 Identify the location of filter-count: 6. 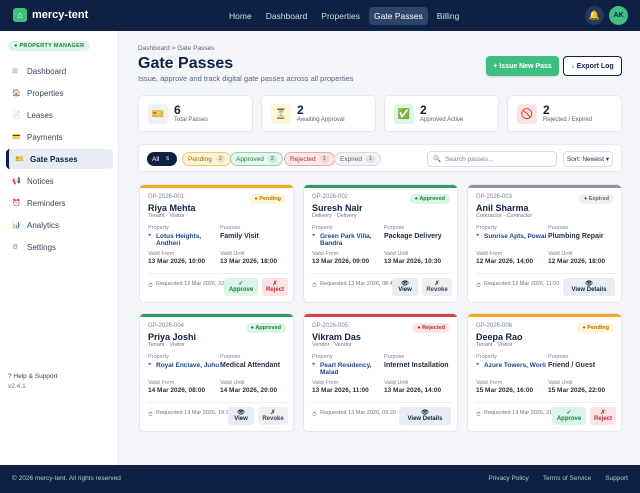
(168, 159).